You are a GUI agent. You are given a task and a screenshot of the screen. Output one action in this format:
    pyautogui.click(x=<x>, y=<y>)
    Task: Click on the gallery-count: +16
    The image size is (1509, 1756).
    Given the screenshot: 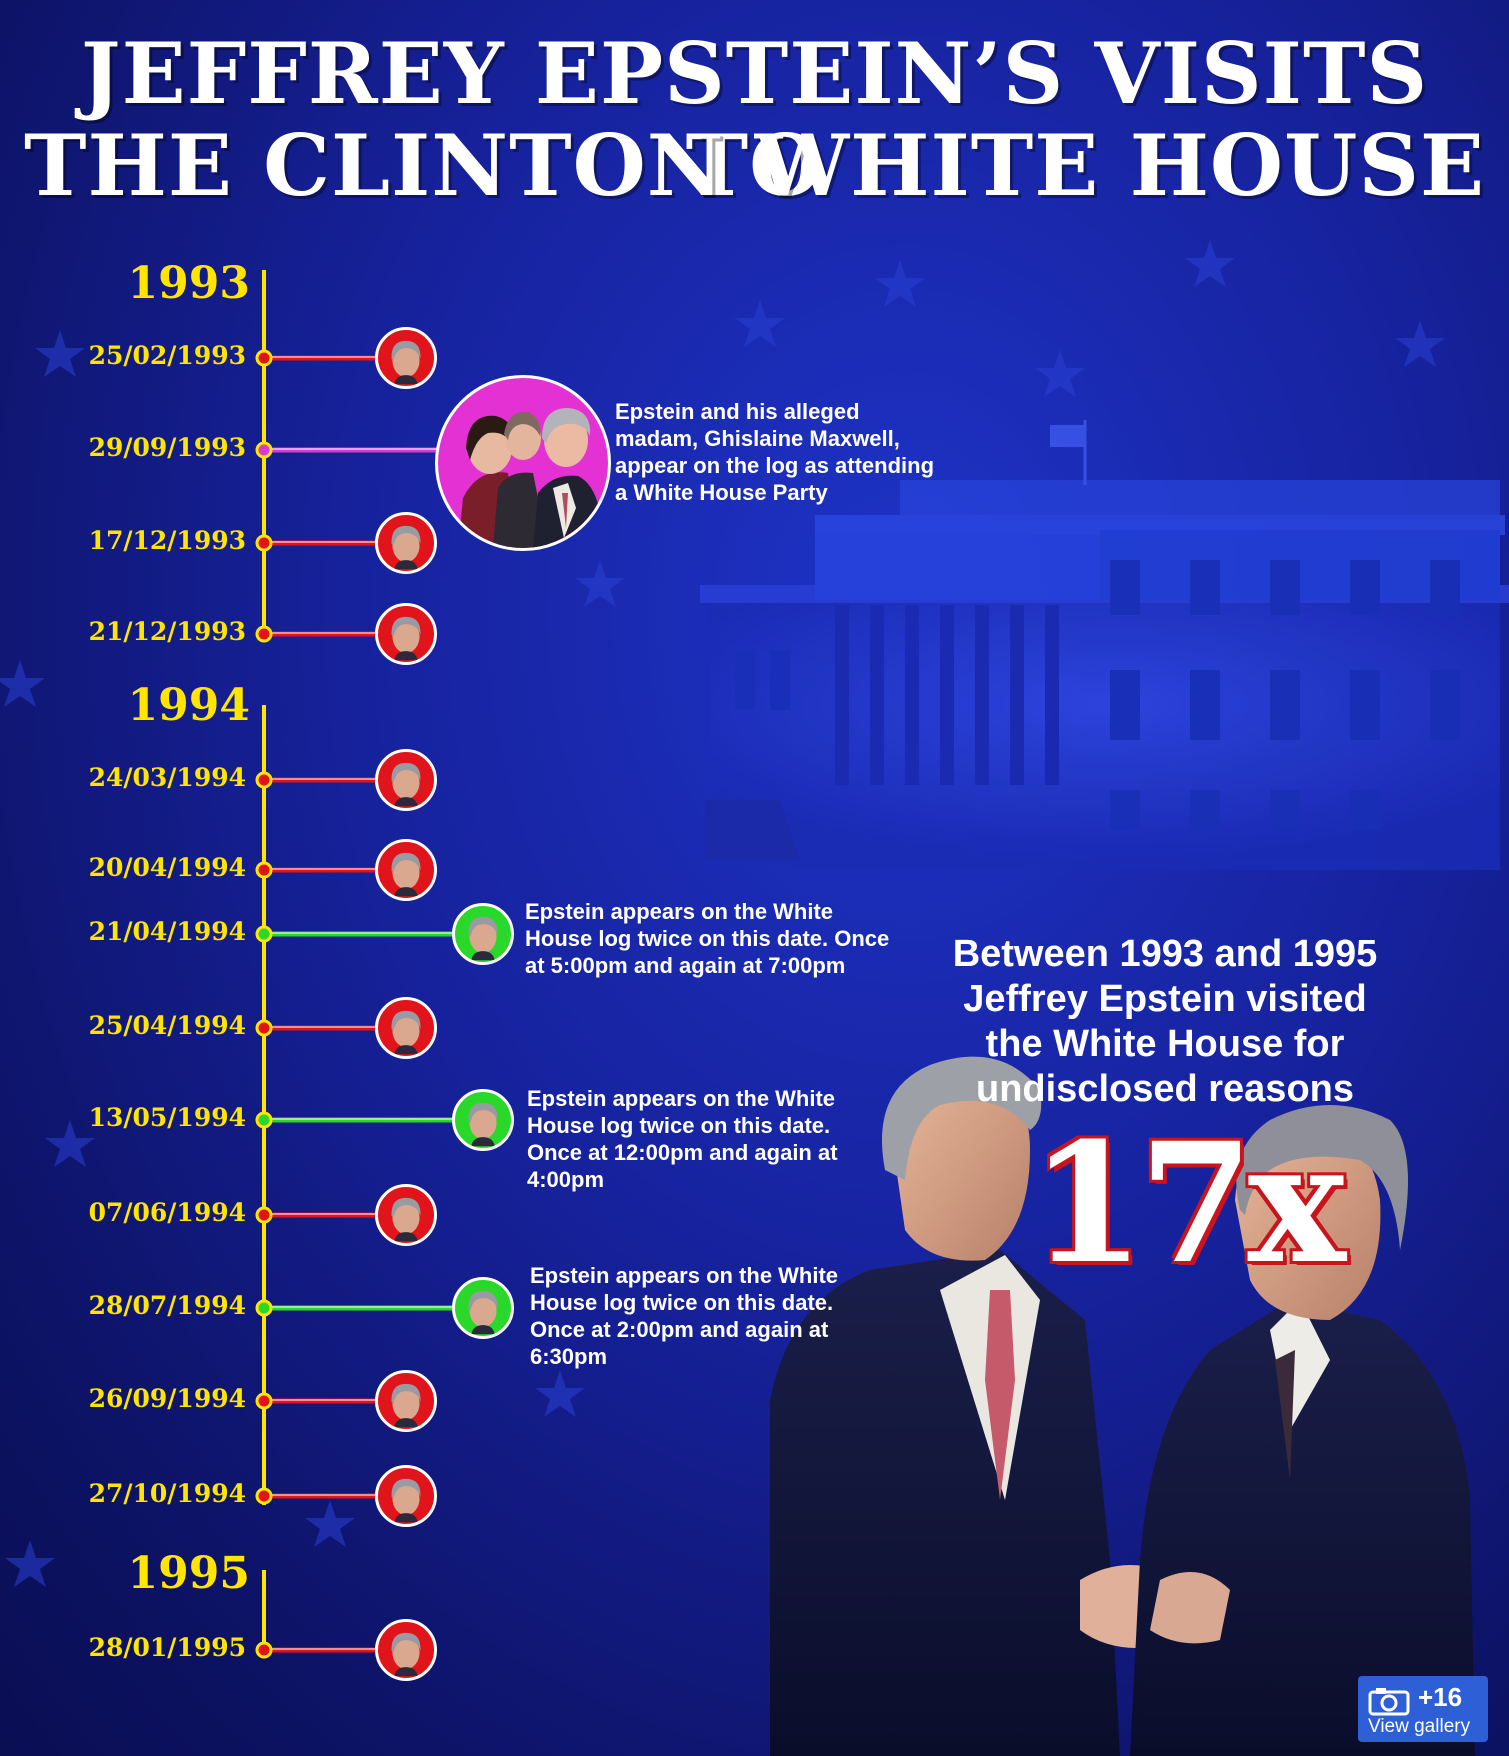 What is the action you would take?
    pyautogui.click(x=1440, y=1697)
    